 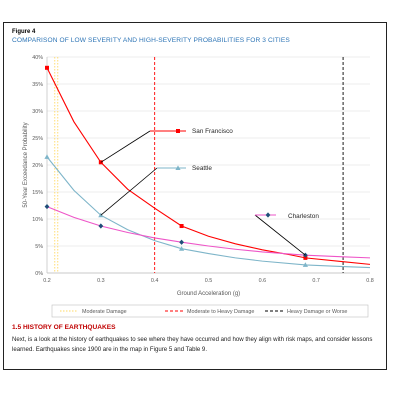 I want to click on y-tick-label: 10%, so click(x=37, y=220).